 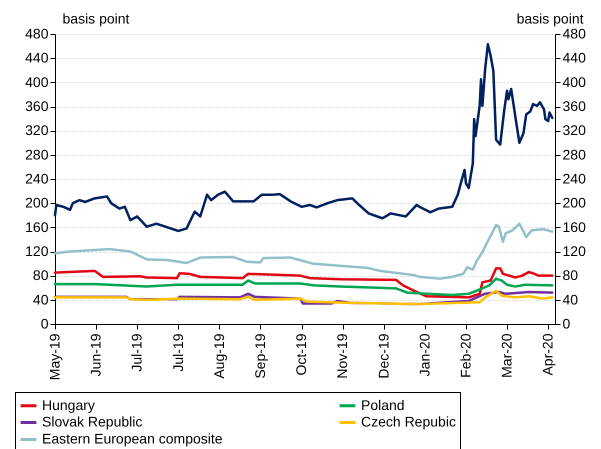 I want to click on y-tick-label: 240, so click(x=37, y=178).